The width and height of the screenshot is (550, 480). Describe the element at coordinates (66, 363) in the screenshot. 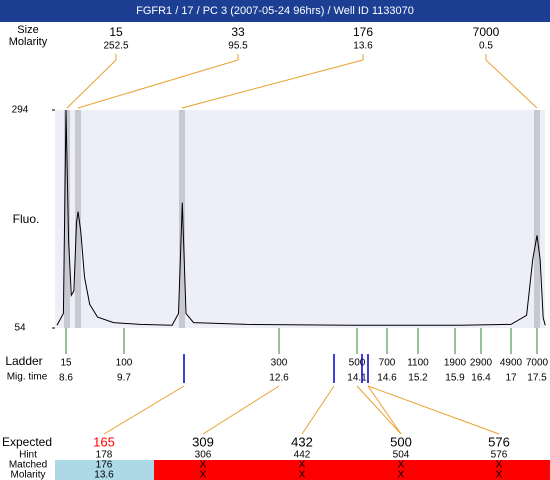

I see `ladder-size: 15` at that location.